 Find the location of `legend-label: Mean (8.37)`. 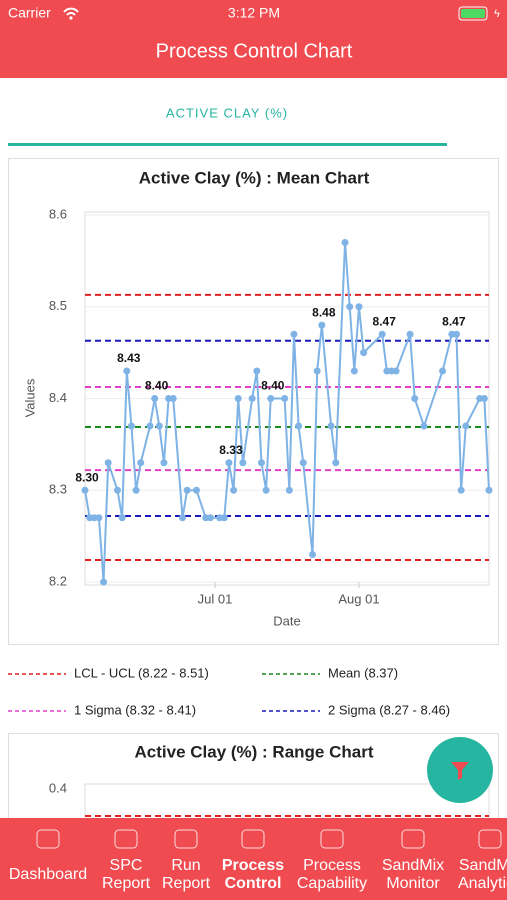

legend-label: Mean (8.37) is located at coordinates (363, 672).